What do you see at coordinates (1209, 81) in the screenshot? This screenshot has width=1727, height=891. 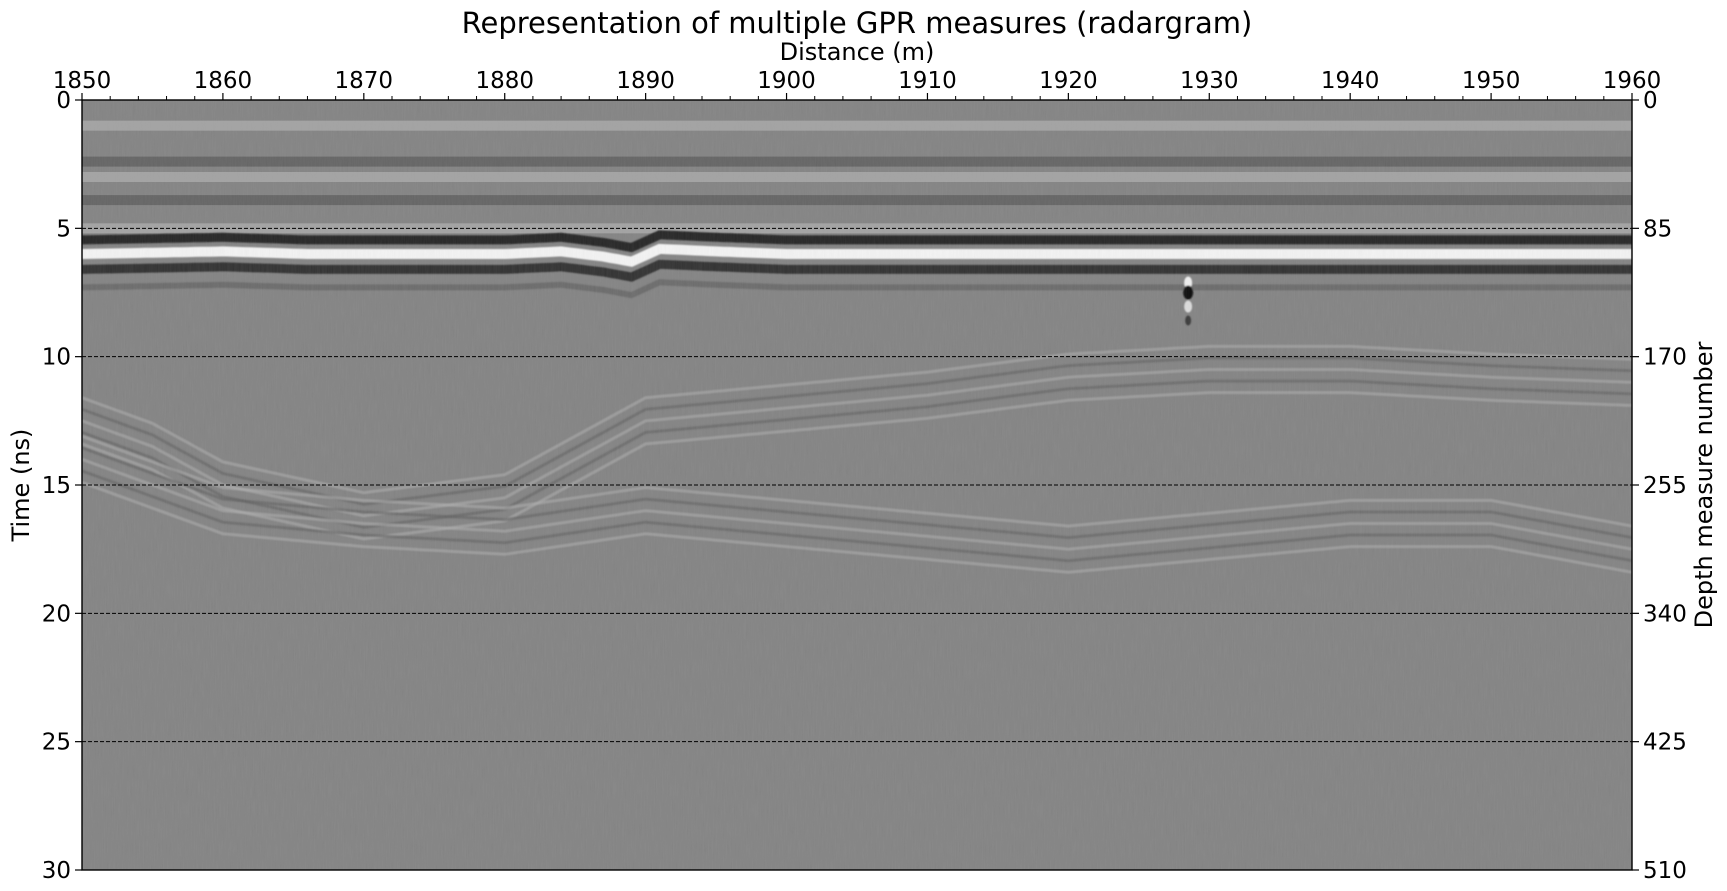 I see `x-tick-label: 1930` at bounding box center [1209, 81].